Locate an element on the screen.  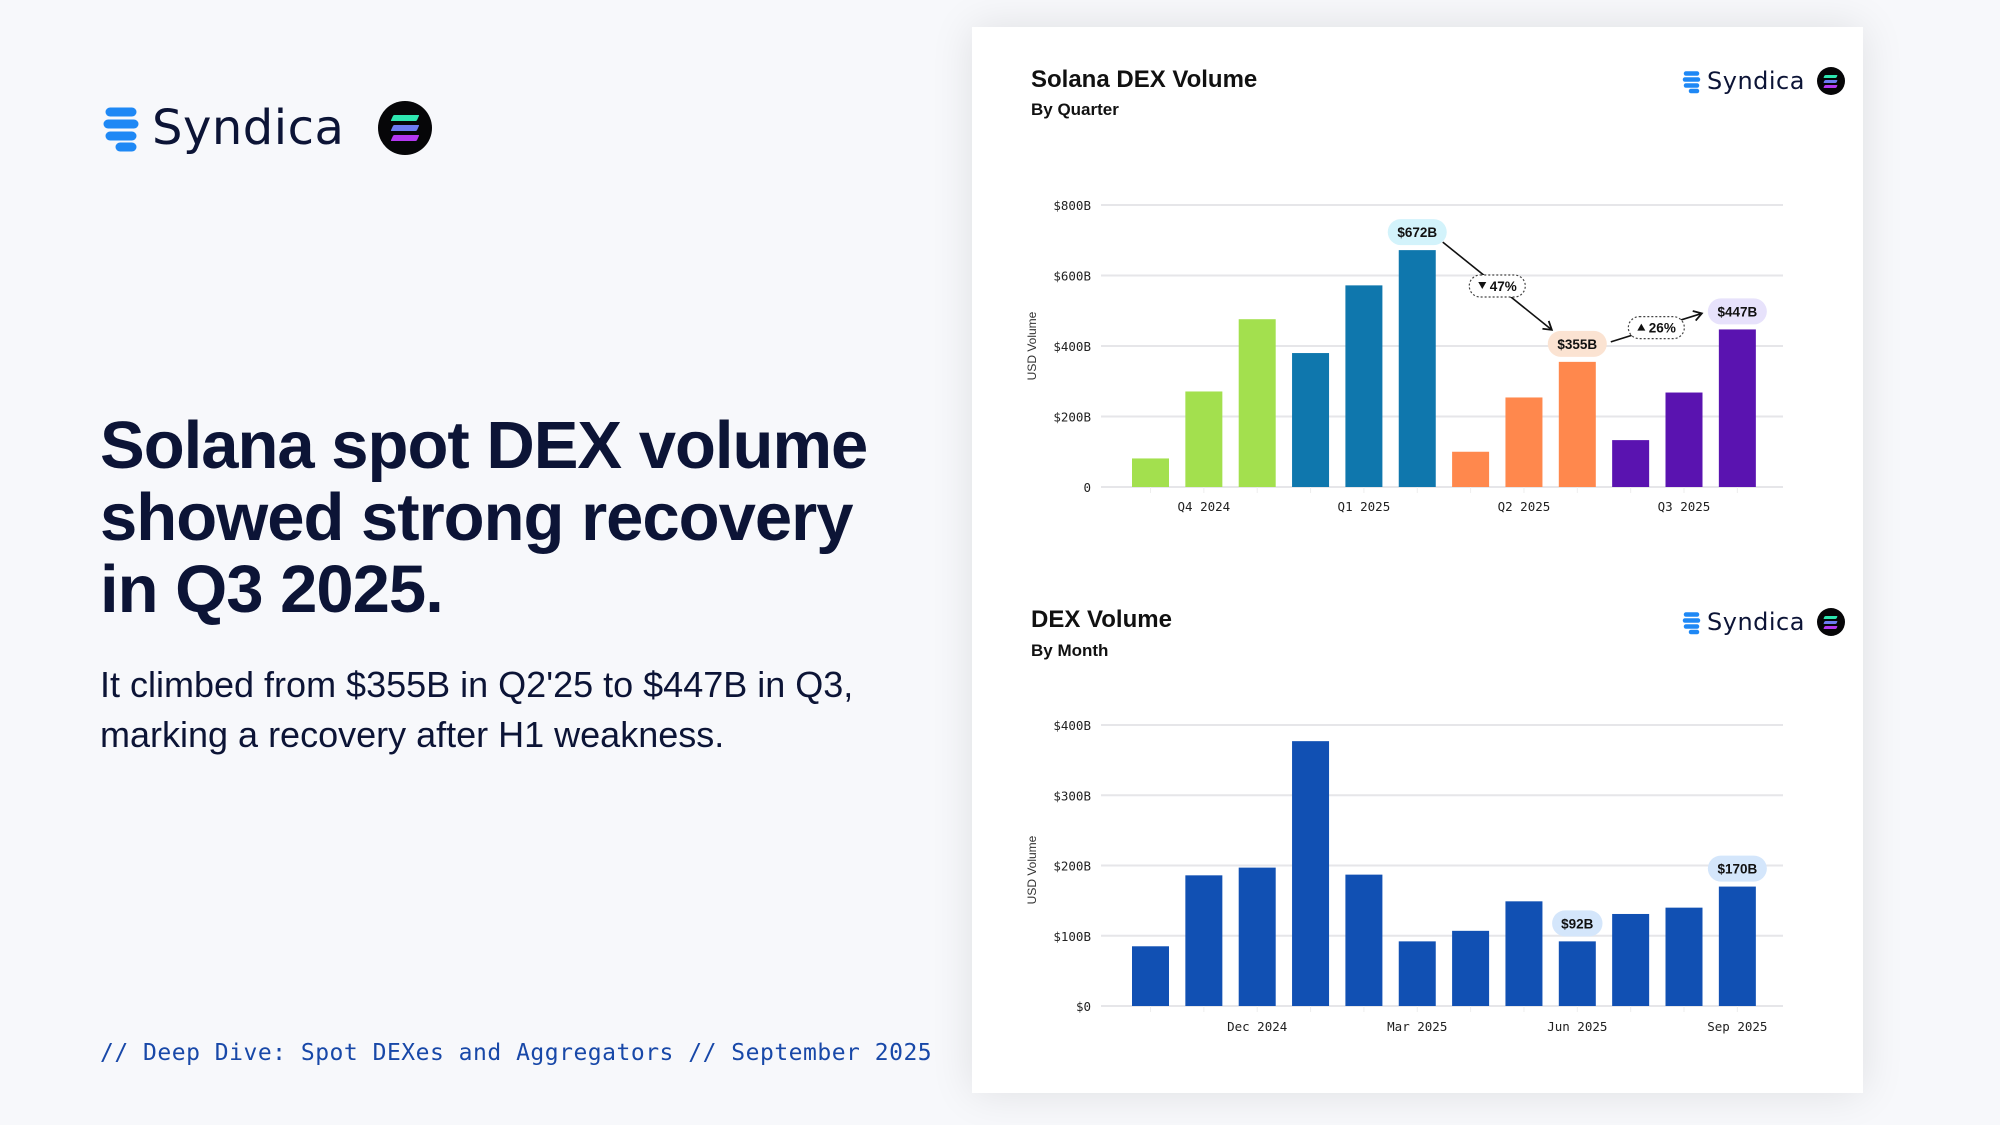
quarterly-ytick-label: $800B is located at coordinates (1072, 205).